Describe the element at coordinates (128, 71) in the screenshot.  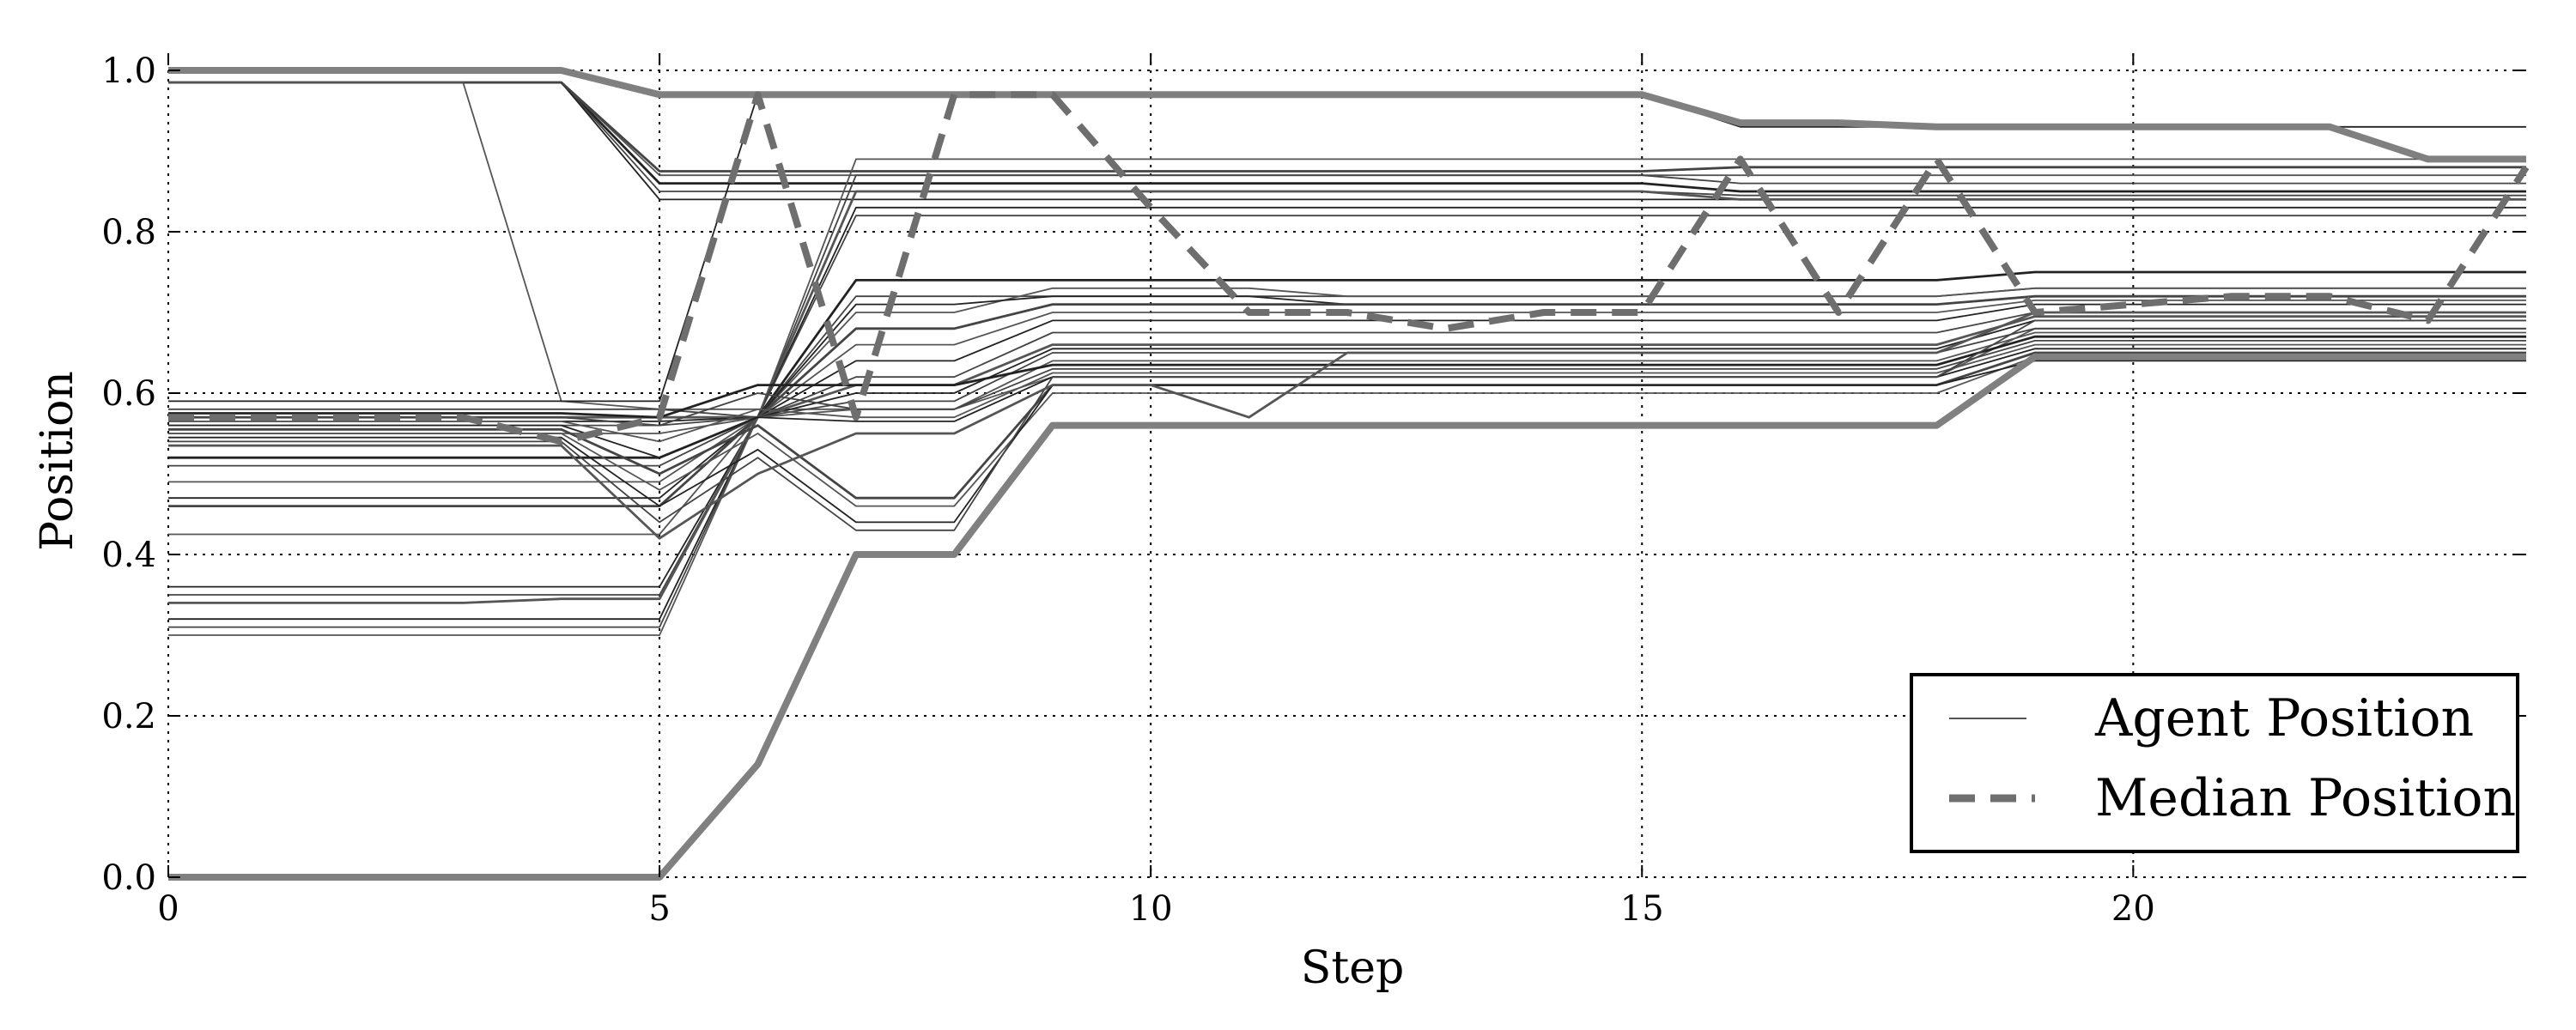
I see `y-tick-label-1.0: 1.0` at that location.